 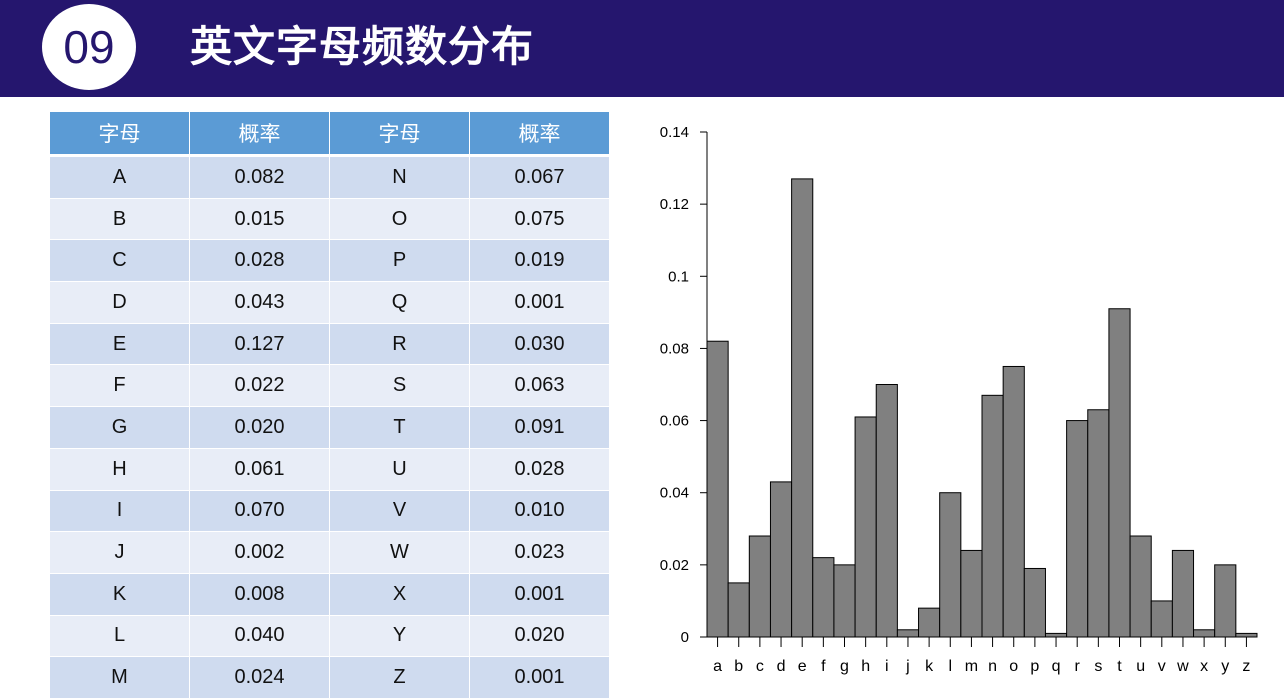 I want to click on x-tick-label: f, so click(x=823, y=666).